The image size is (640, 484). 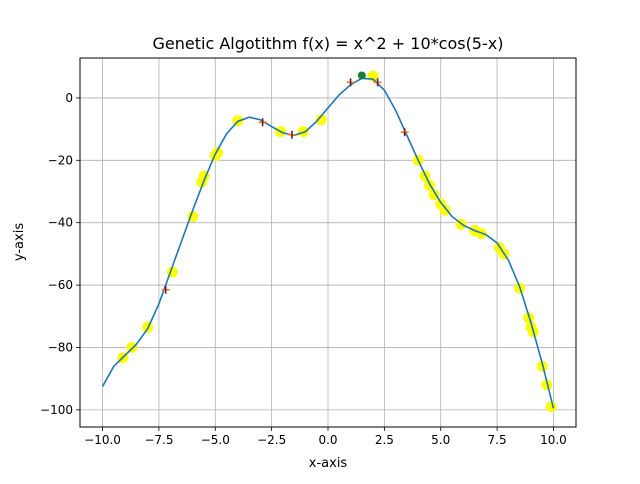 What do you see at coordinates (60, 160) in the screenshot?
I see `y-tick-label: −20` at bounding box center [60, 160].